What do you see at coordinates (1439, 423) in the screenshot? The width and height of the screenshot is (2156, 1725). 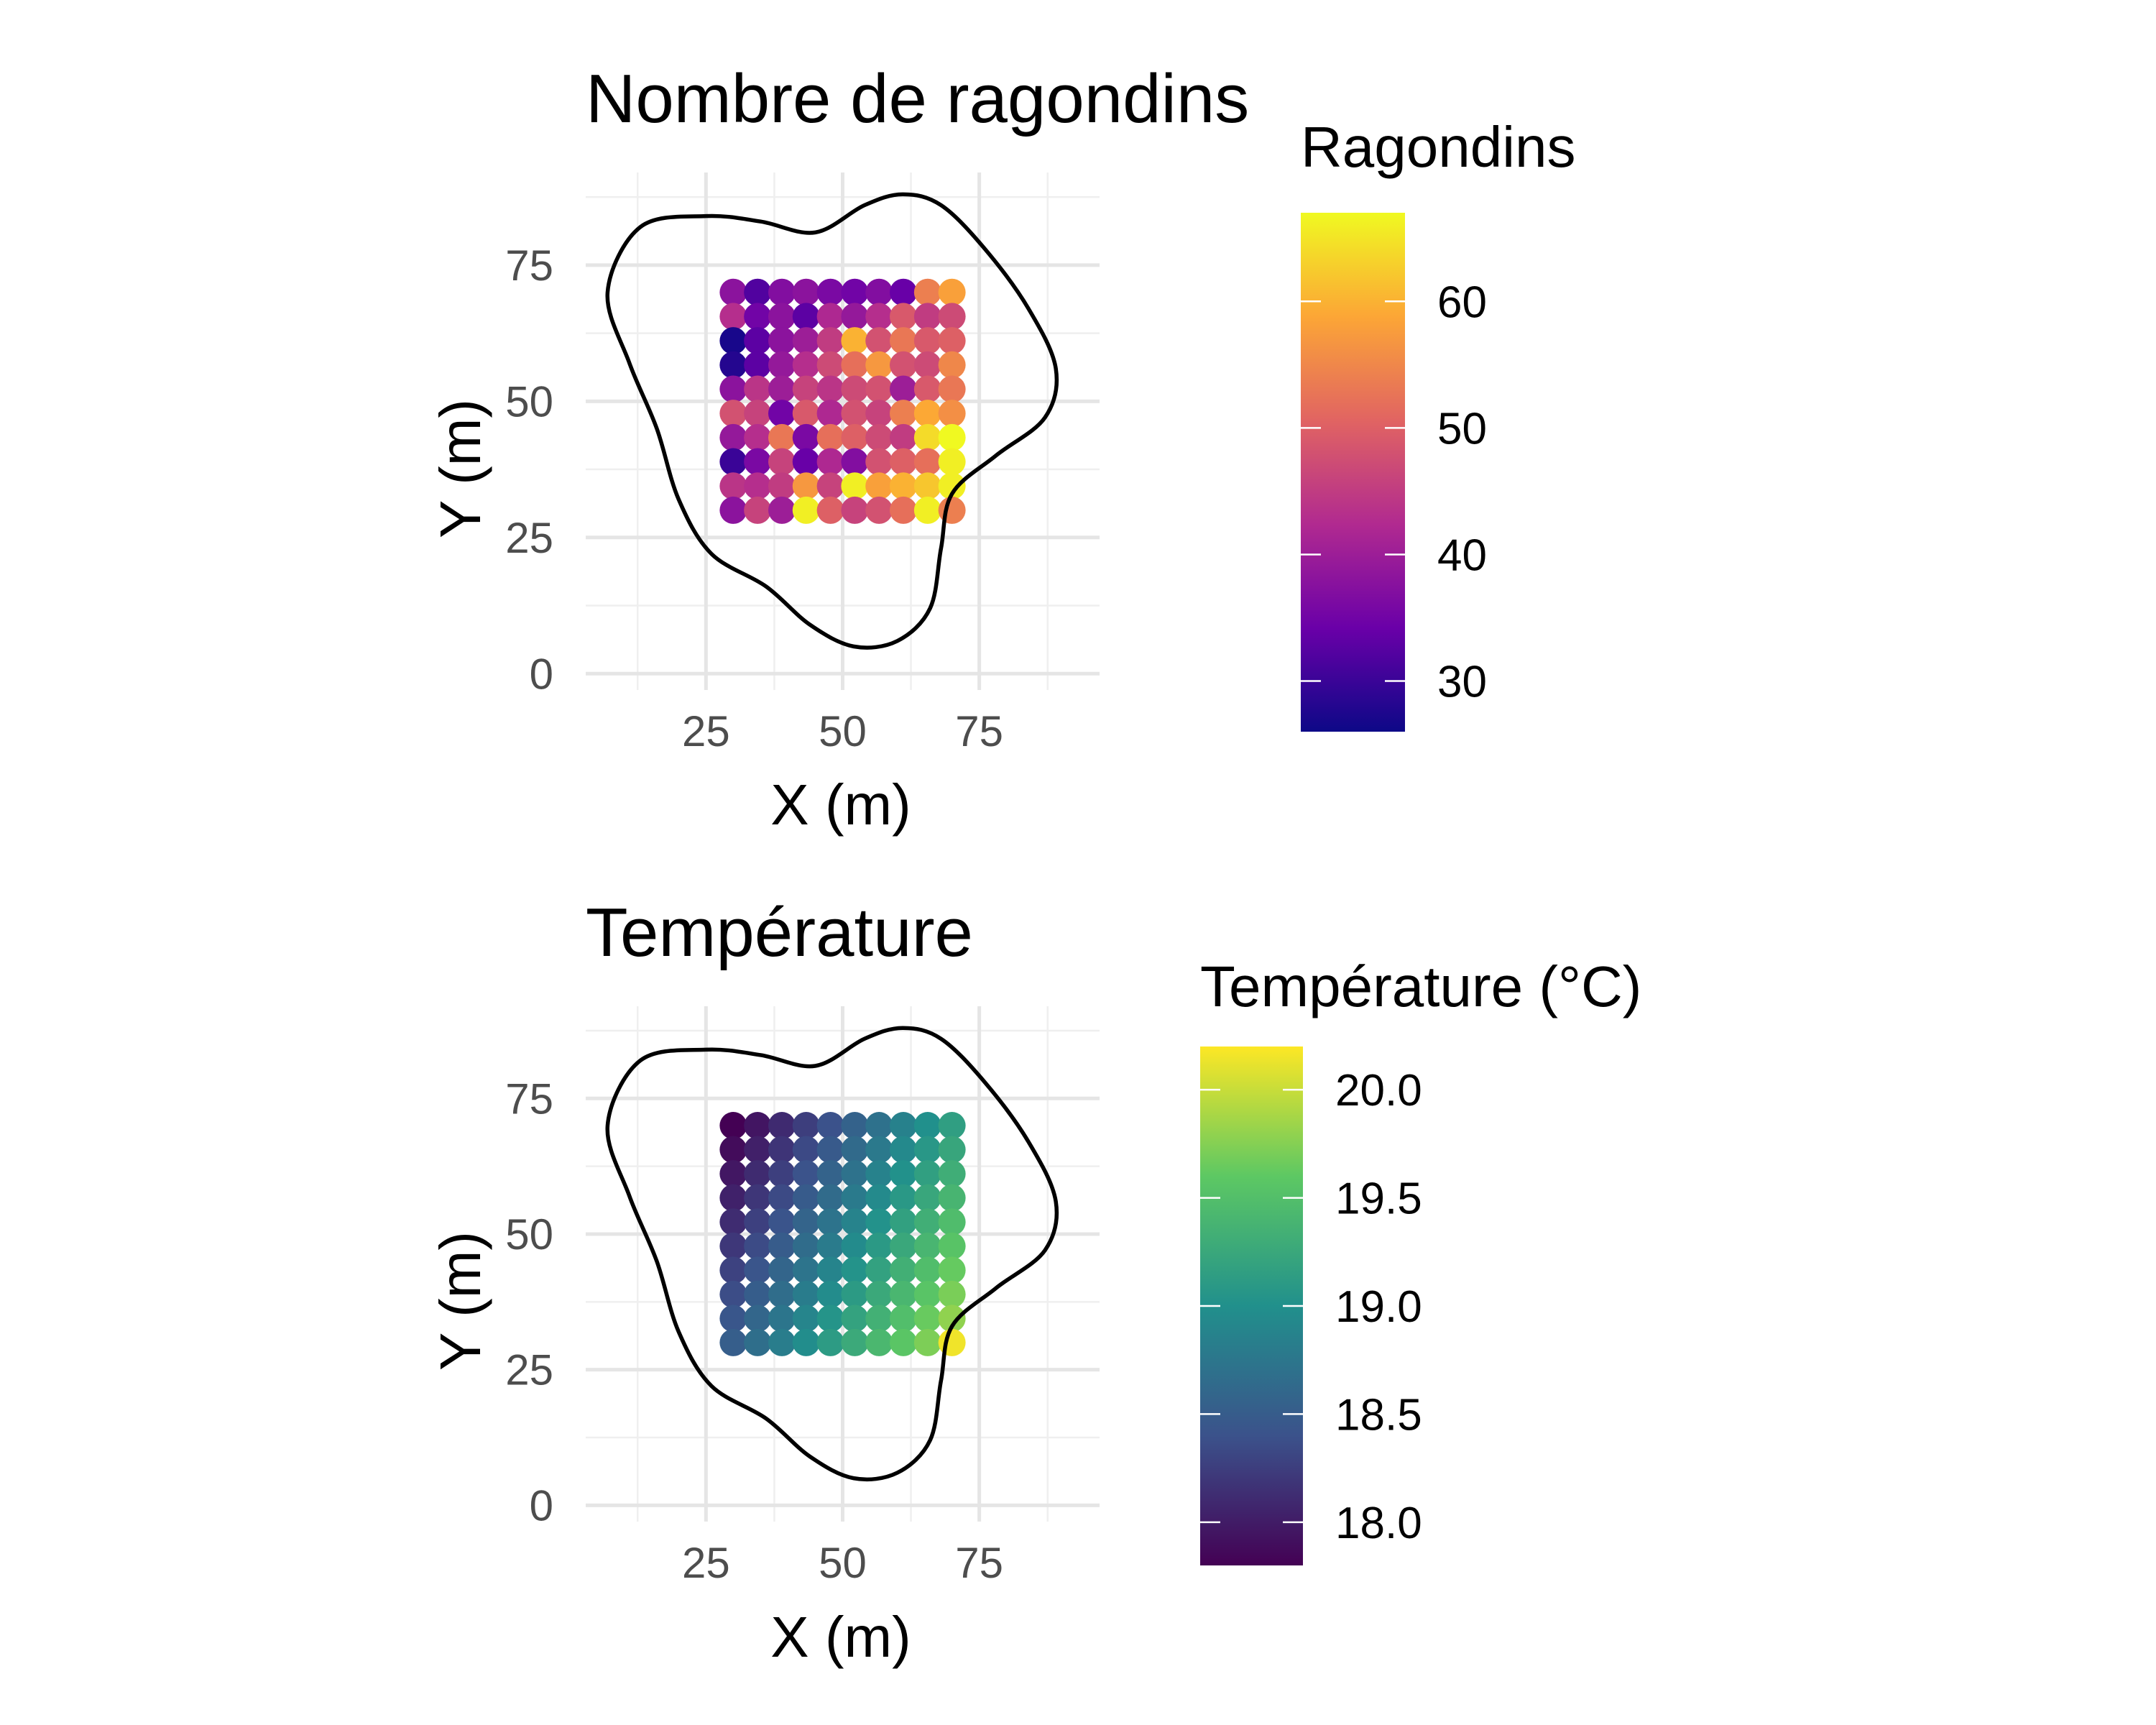 I see `color-legend: Ragondins 30 40 50 60` at bounding box center [1439, 423].